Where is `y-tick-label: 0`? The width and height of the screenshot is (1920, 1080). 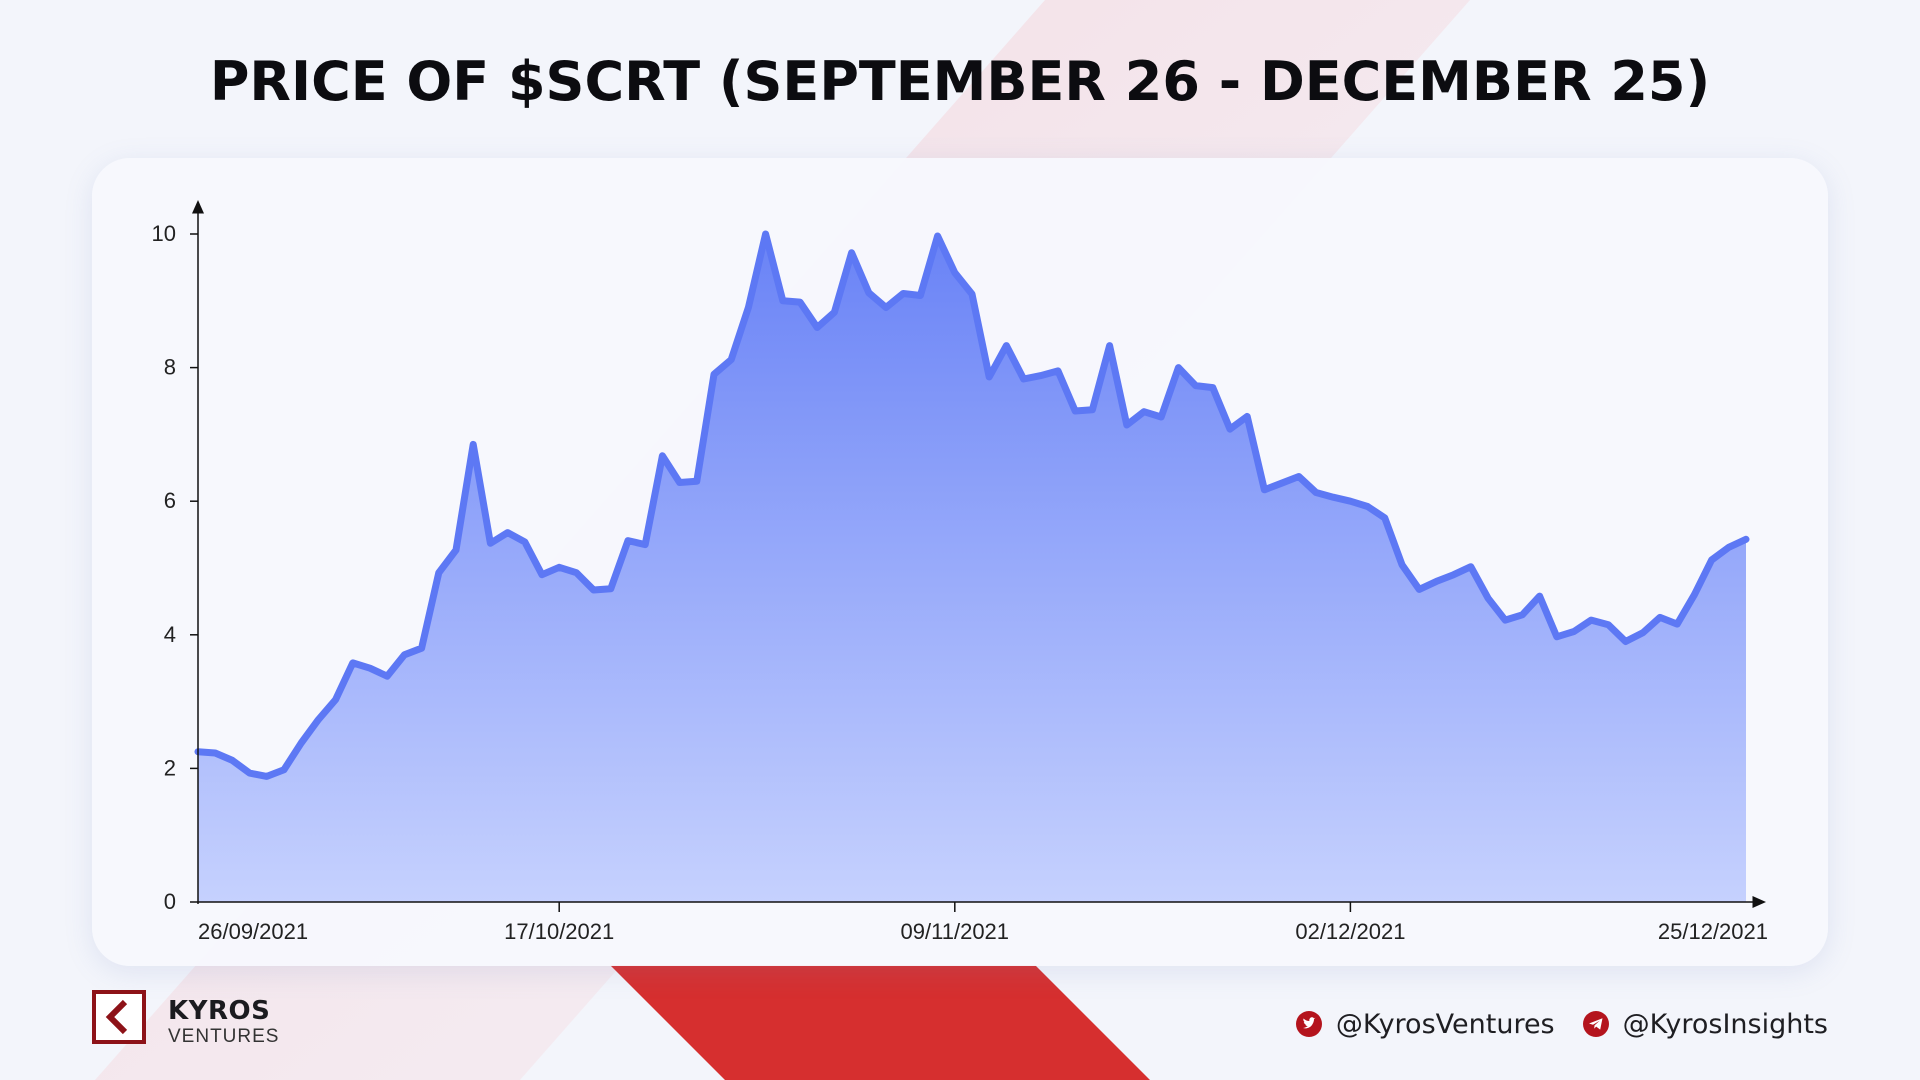 y-tick-label: 0 is located at coordinates (170, 901).